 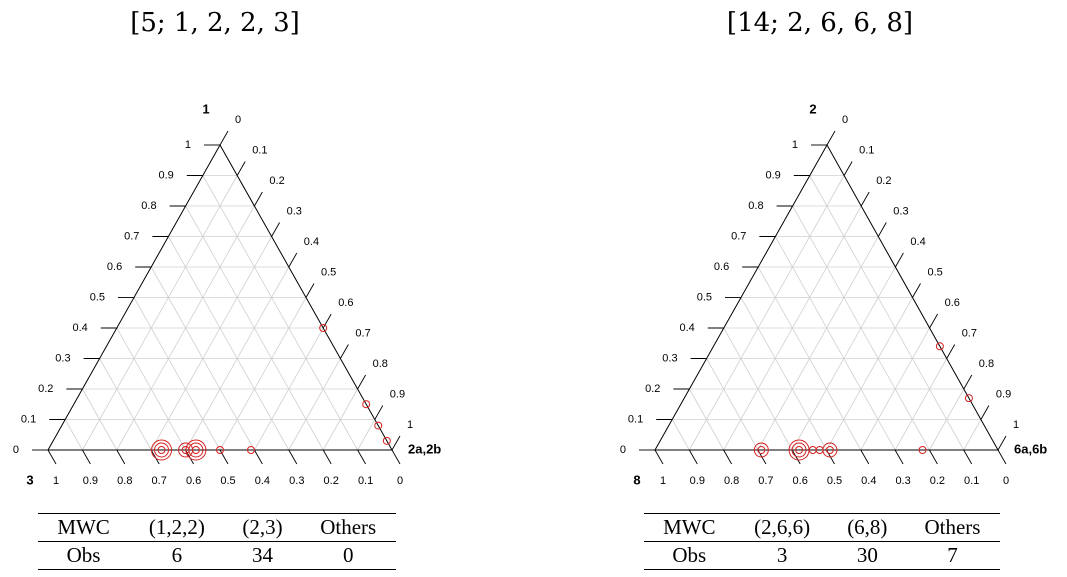 What do you see at coordinates (84, 555) in the screenshot?
I see `table-cell: Obs` at bounding box center [84, 555].